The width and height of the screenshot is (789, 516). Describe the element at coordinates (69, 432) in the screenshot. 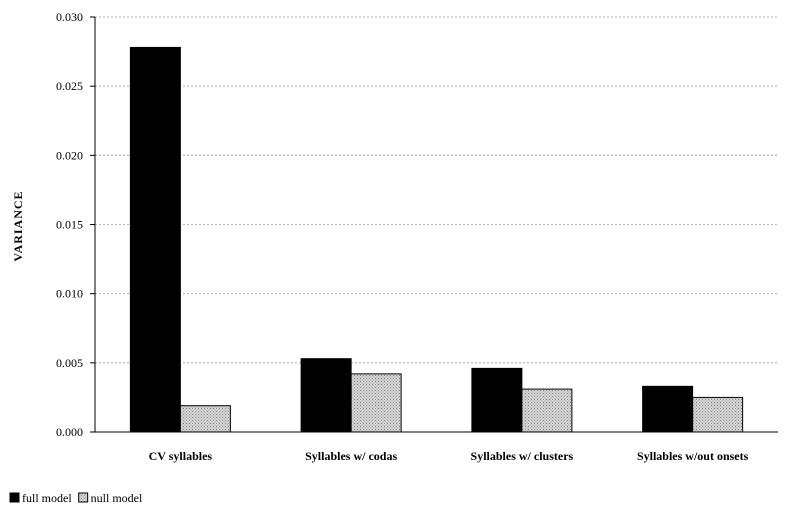

I see `y-tick-label: 0.000` at that location.